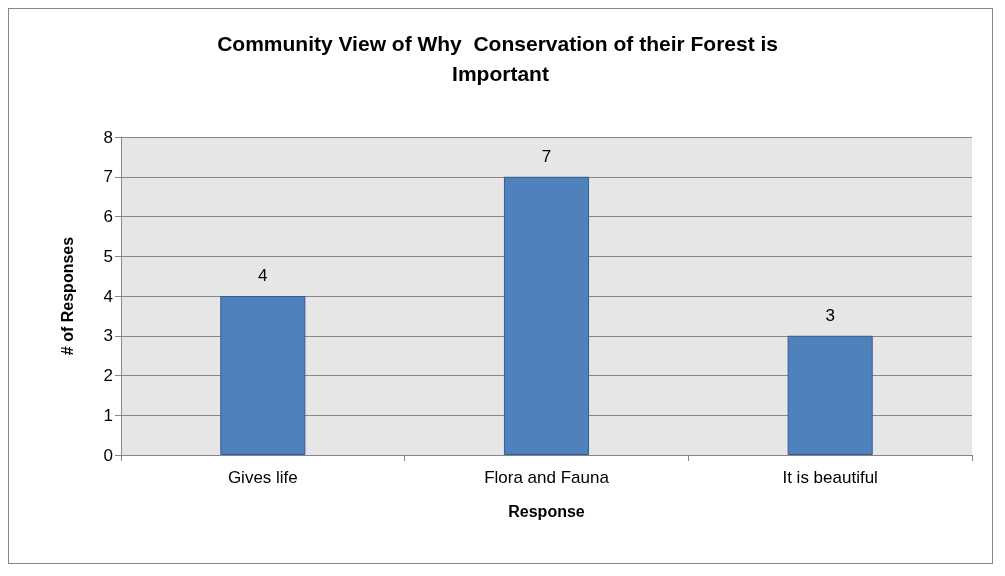 The height and width of the screenshot is (576, 1005). Describe the element at coordinates (108, 256) in the screenshot. I see `y-tick-label: 5` at that location.